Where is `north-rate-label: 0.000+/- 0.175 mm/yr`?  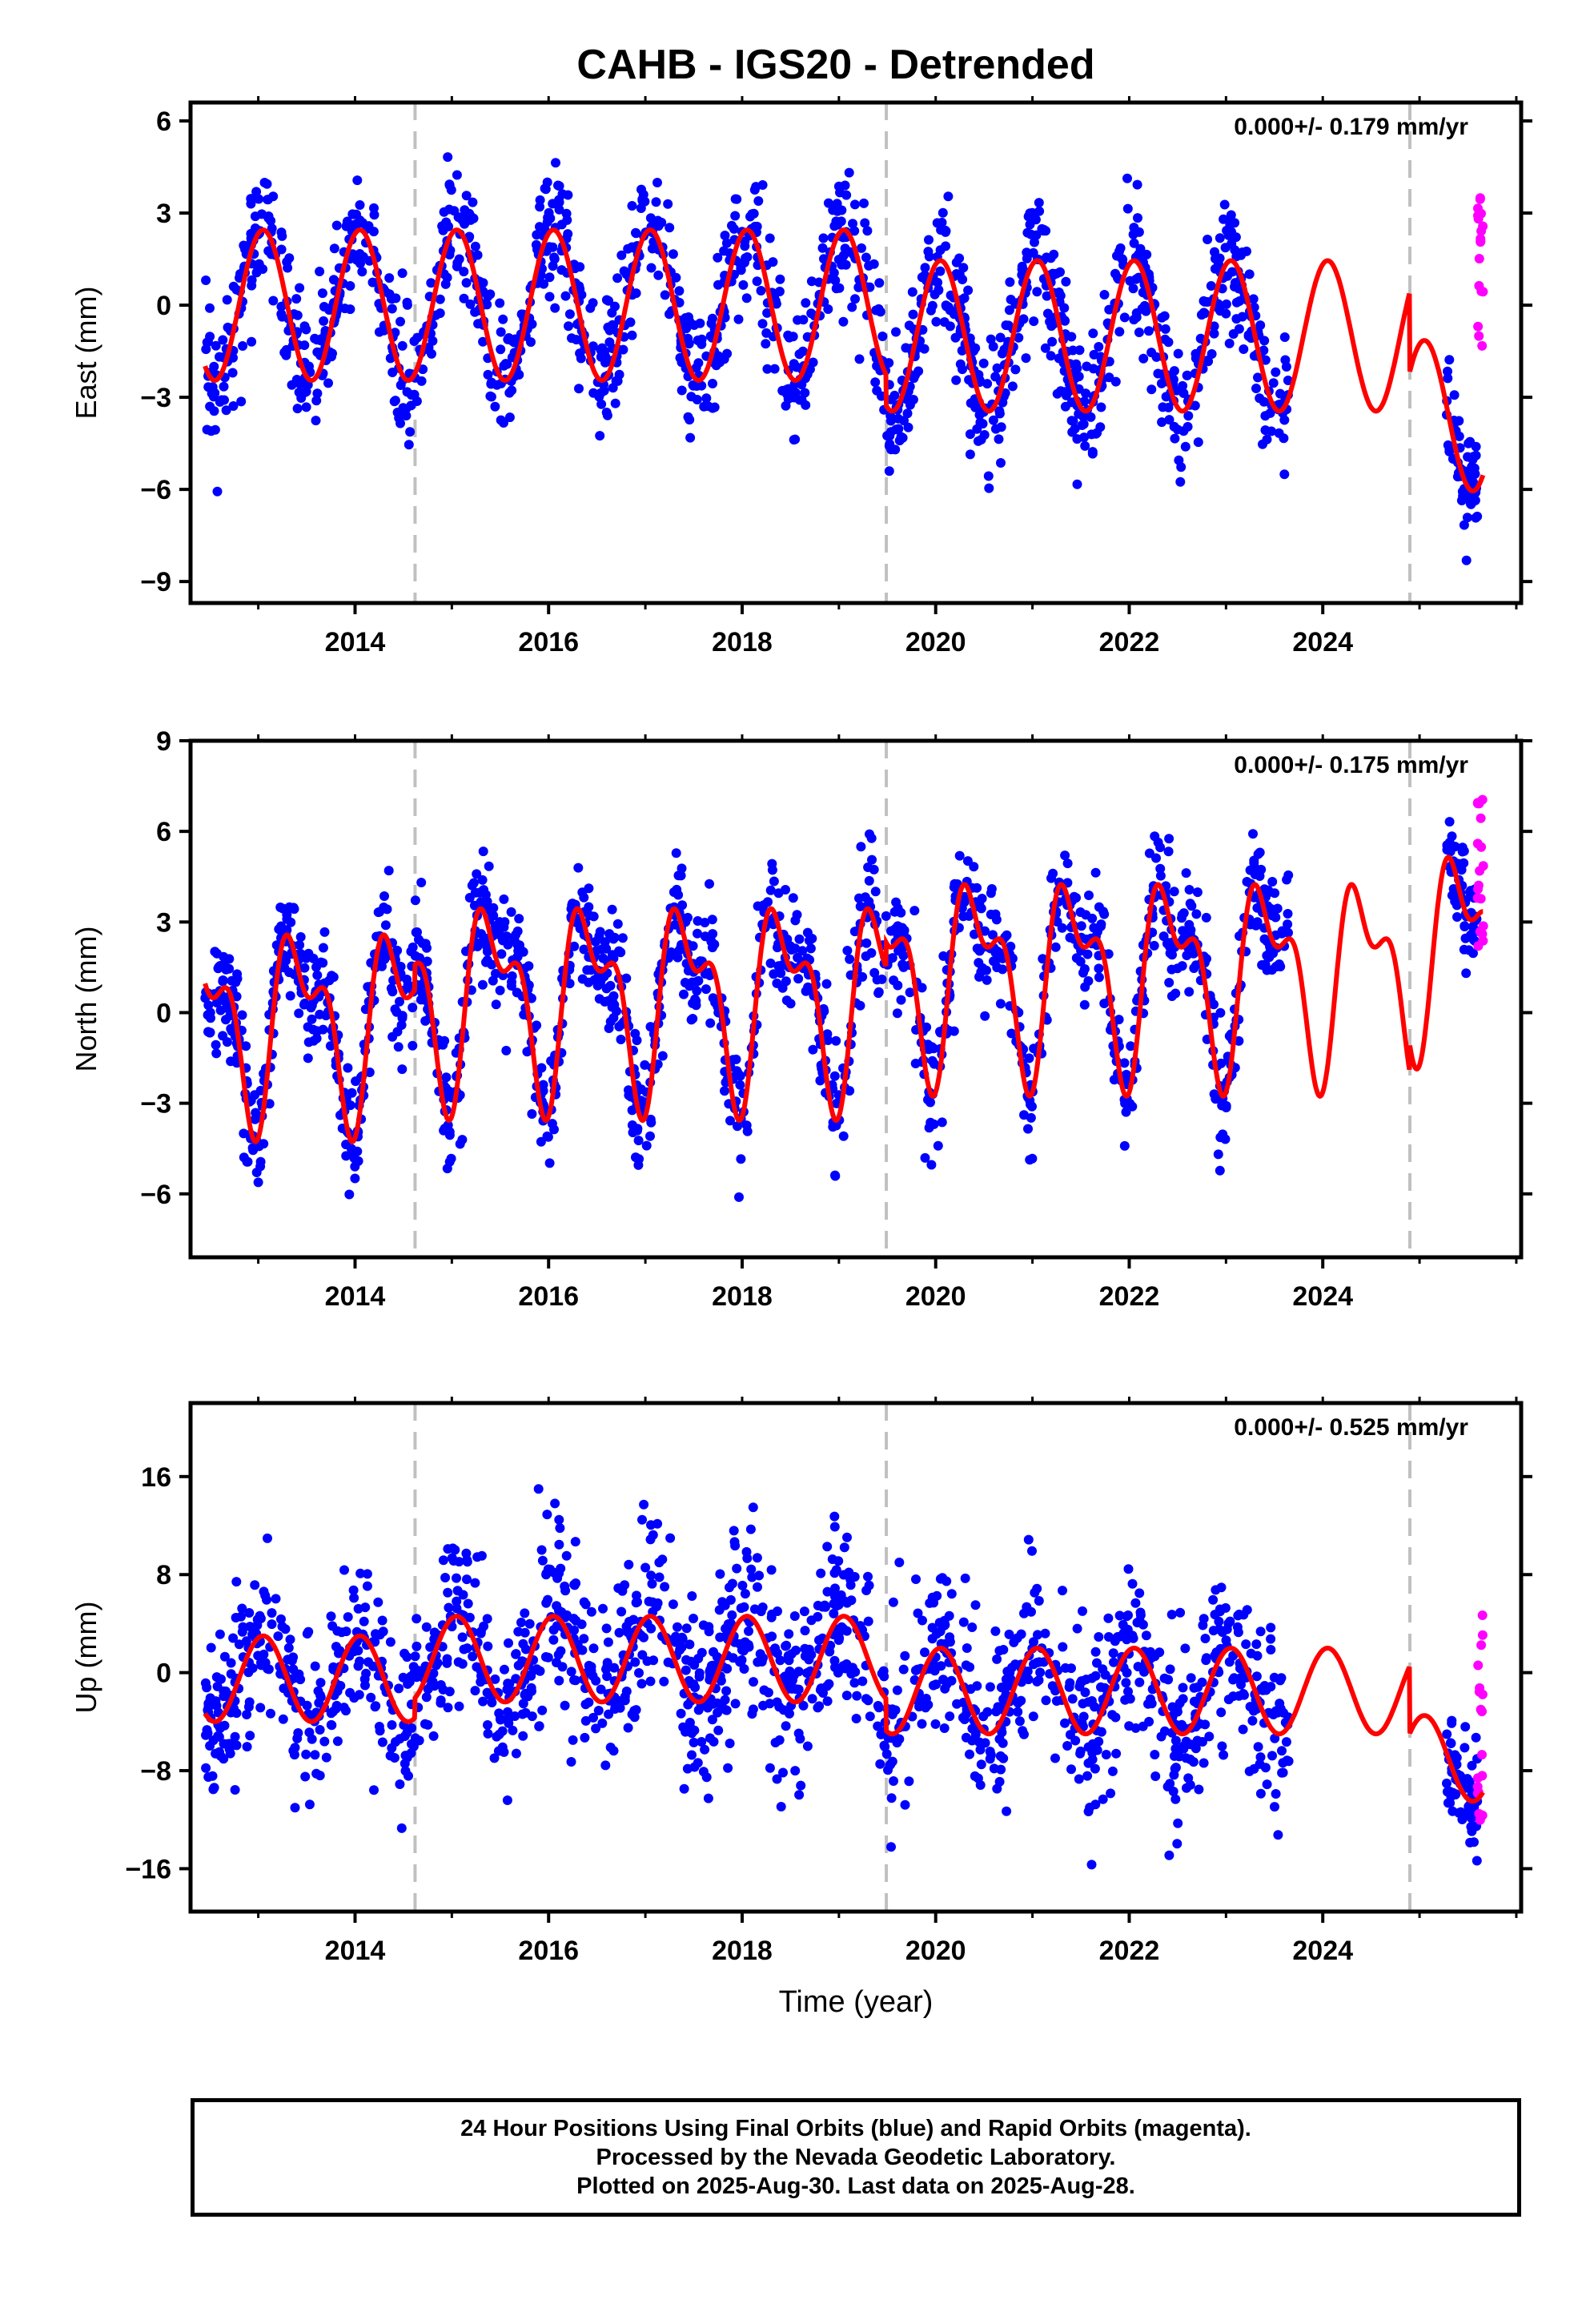
north-rate-label: 0.000+/- 0.175 mm/yr is located at coordinates (1351, 765).